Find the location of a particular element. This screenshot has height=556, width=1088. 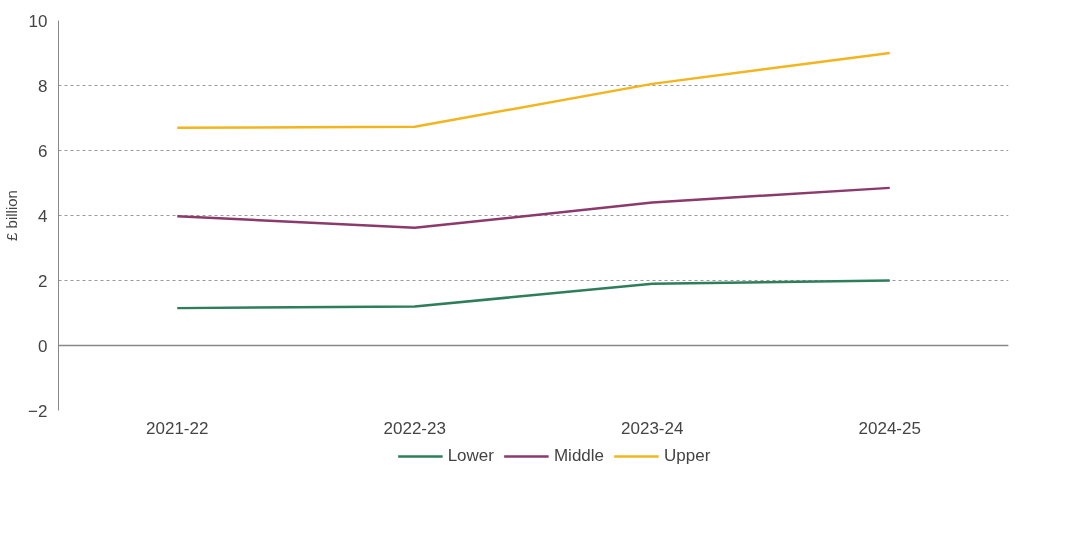

legend-label: Upper is located at coordinates (687, 456).